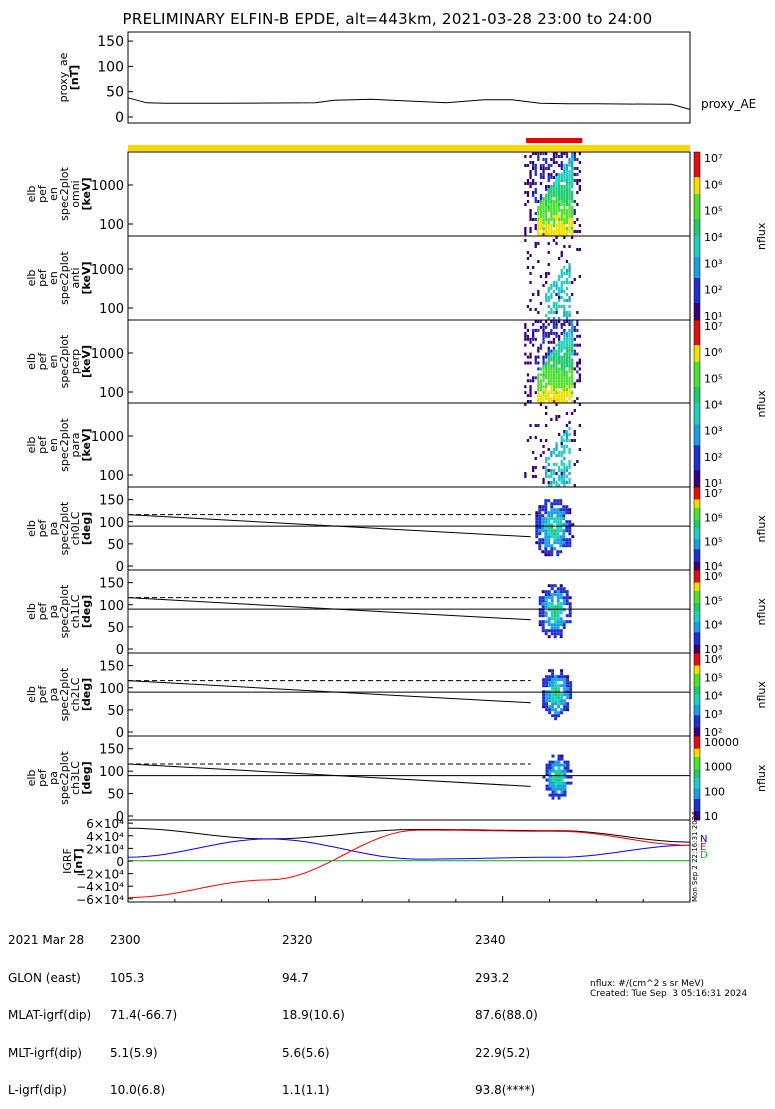 This screenshot has height=1109, width=775. What do you see at coordinates (711, 816) in the screenshot?
I see `colorbar-tick-label: 10` at bounding box center [711, 816].